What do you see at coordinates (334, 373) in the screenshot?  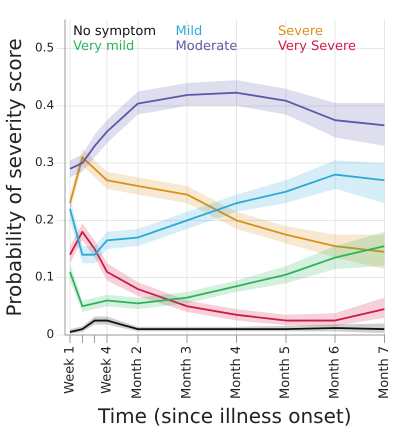 I see `x-tick-label: Month 6` at bounding box center [334, 373].